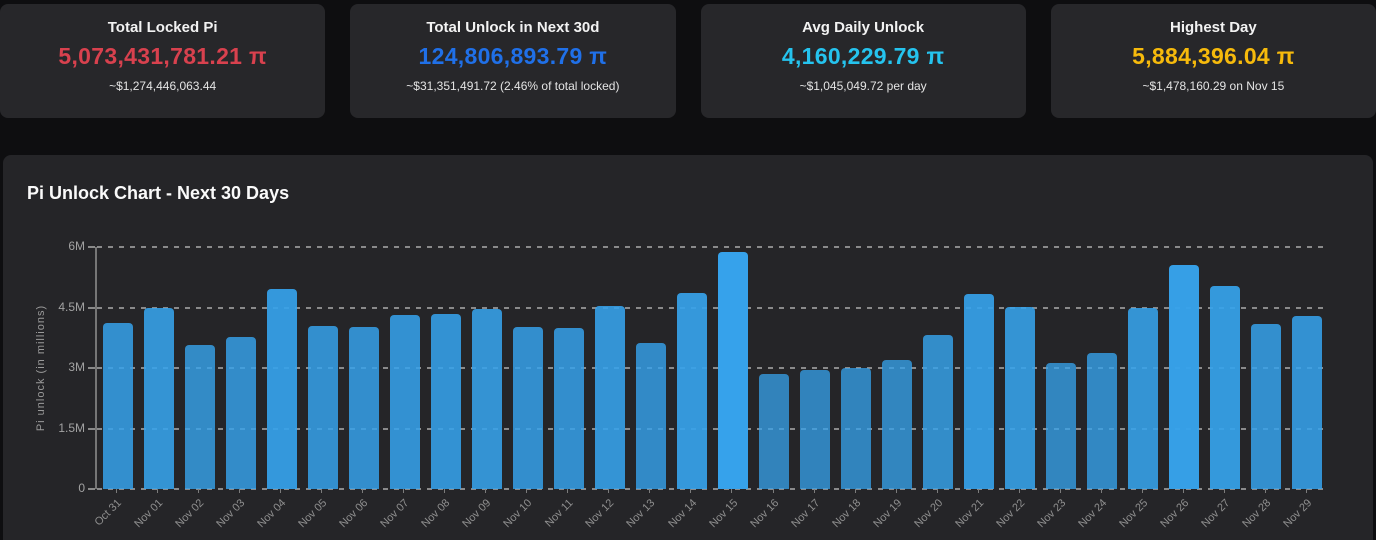 The image size is (1376, 540). Describe the element at coordinates (1016, 514) in the screenshot. I see `x-label-slot: Nov 22` at that location.